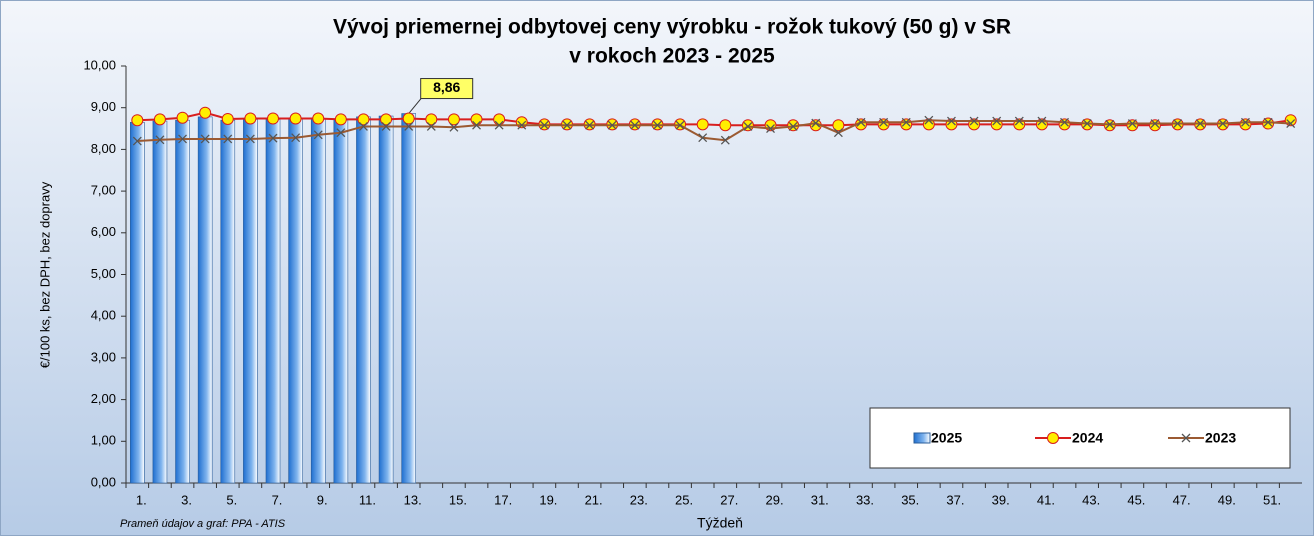 This screenshot has height=536, width=1314. What do you see at coordinates (103, 190) in the screenshot?
I see `y-tick-label: 7,00` at bounding box center [103, 190].